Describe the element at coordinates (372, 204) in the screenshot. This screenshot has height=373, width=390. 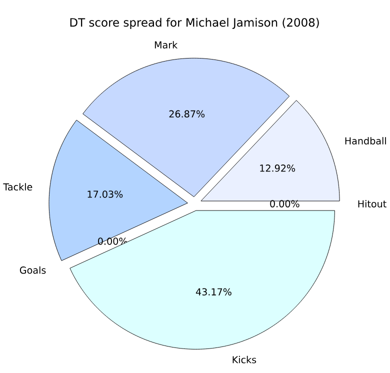
I see `category-label: Hitout` at that location.